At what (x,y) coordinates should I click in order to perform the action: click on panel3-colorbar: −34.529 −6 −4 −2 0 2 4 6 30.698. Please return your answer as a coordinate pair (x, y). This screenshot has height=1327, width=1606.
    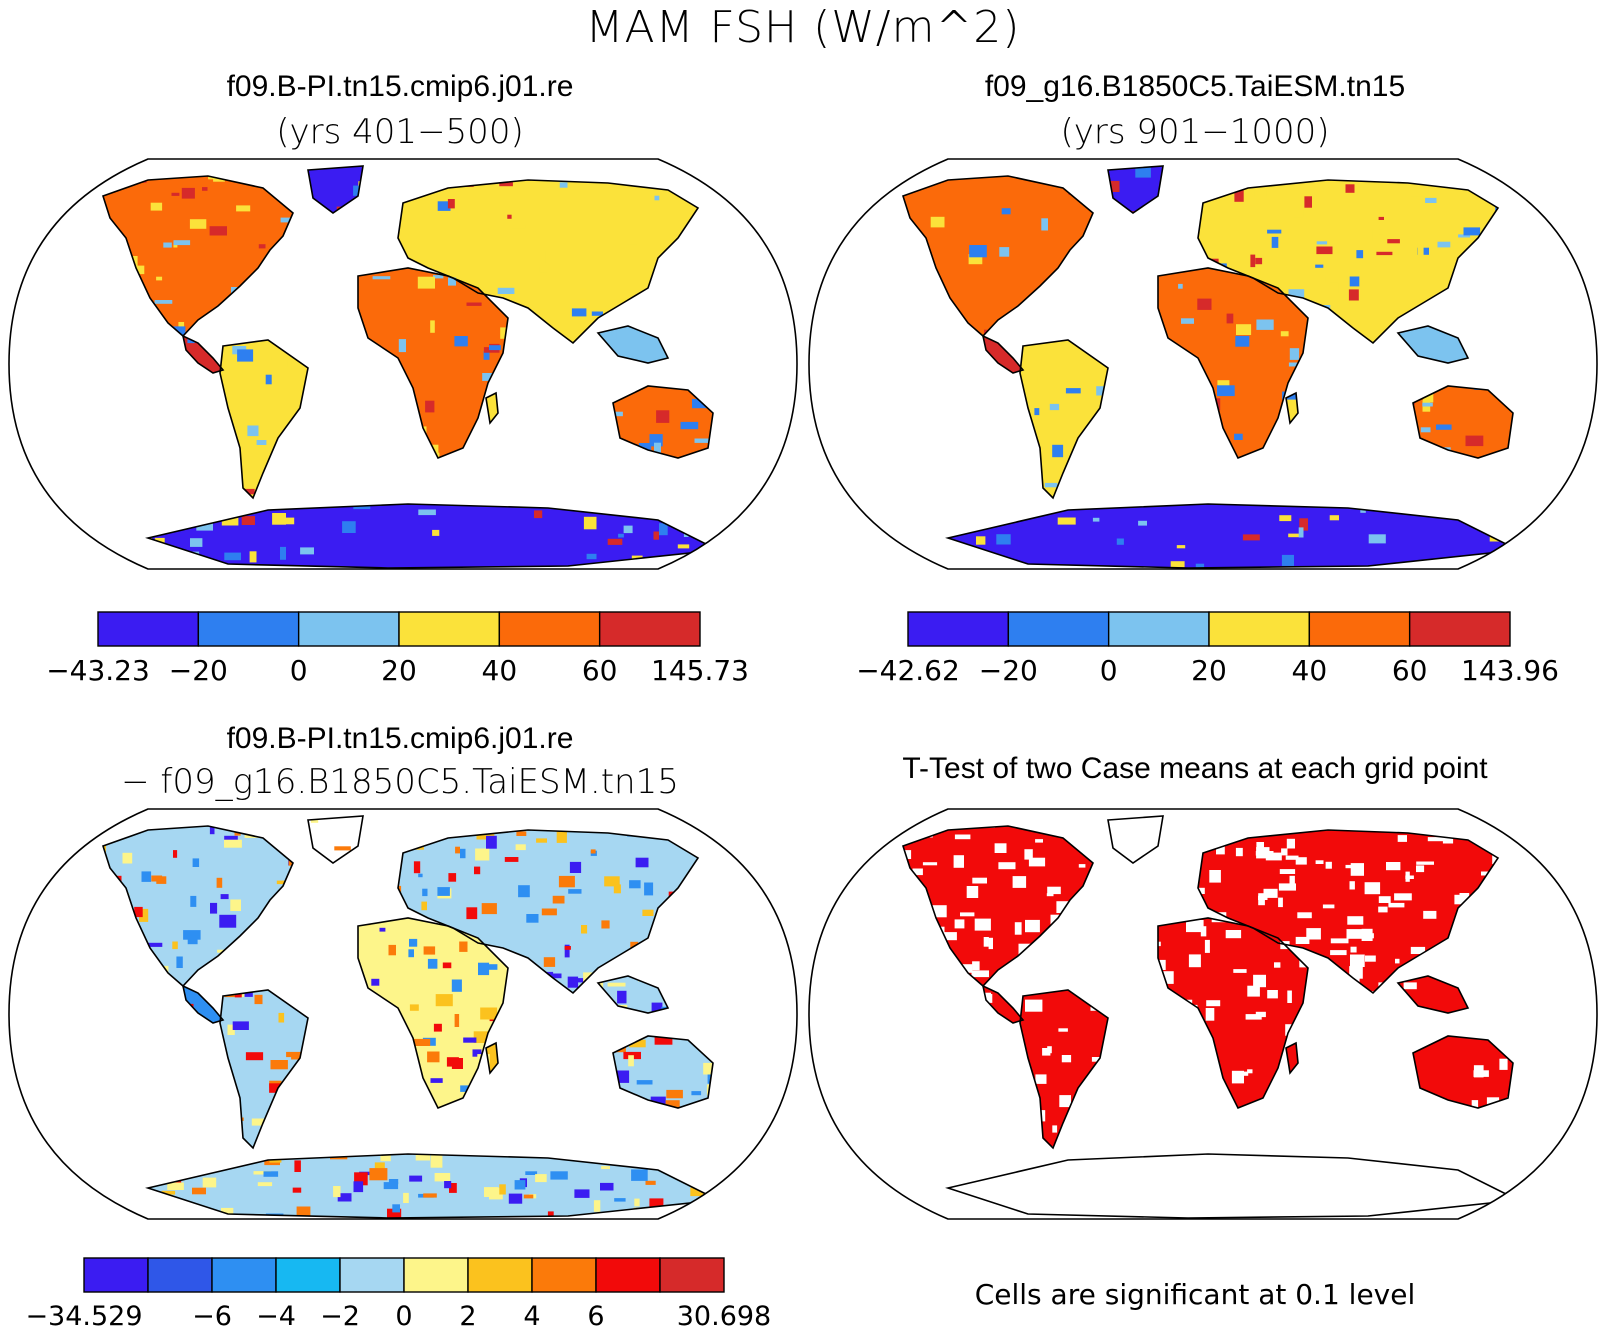
    Looking at the image, I should click on (398, 1292).